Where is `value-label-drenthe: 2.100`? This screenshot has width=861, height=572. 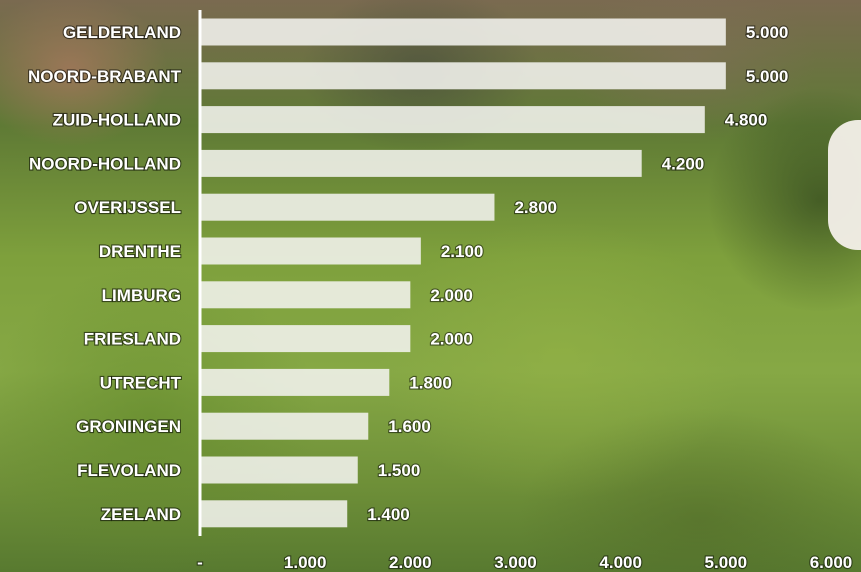
value-label-drenthe: 2.100 is located at coordinates (462, 251).